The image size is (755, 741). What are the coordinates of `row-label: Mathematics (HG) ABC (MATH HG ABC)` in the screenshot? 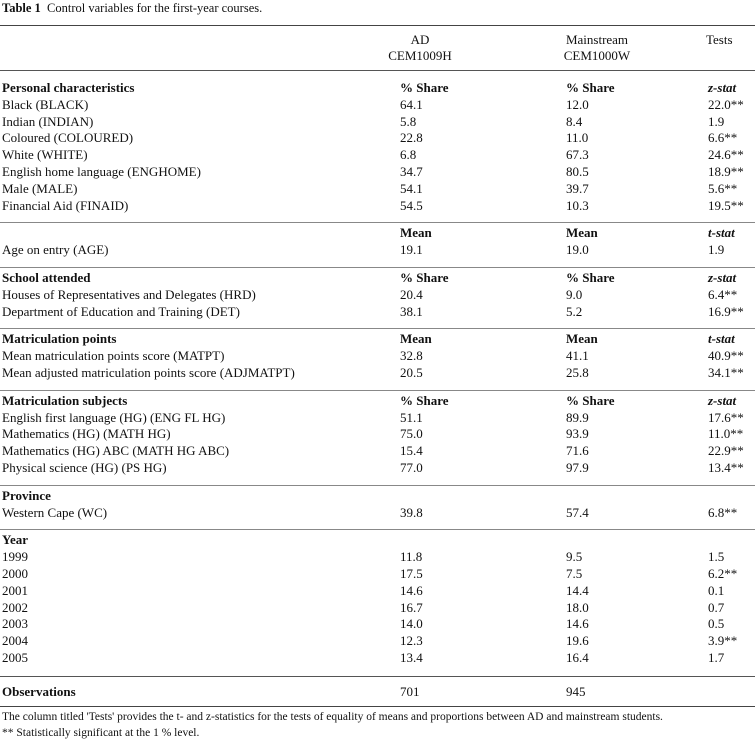 It's located at (116, 451).